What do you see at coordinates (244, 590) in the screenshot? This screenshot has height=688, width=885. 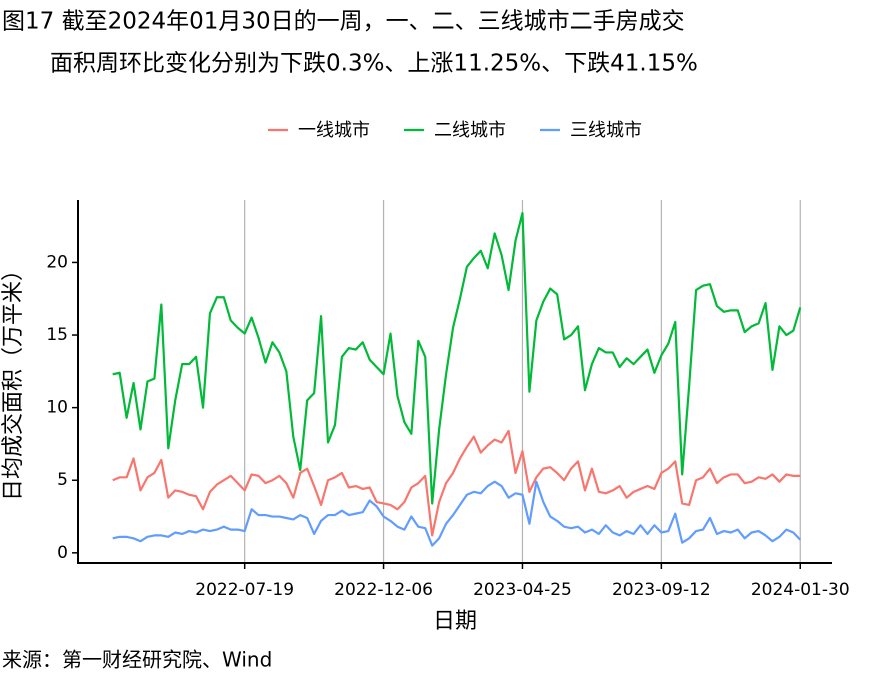 I see `x-tick-label: 2022-07-19` at bounding box center [244, 590].